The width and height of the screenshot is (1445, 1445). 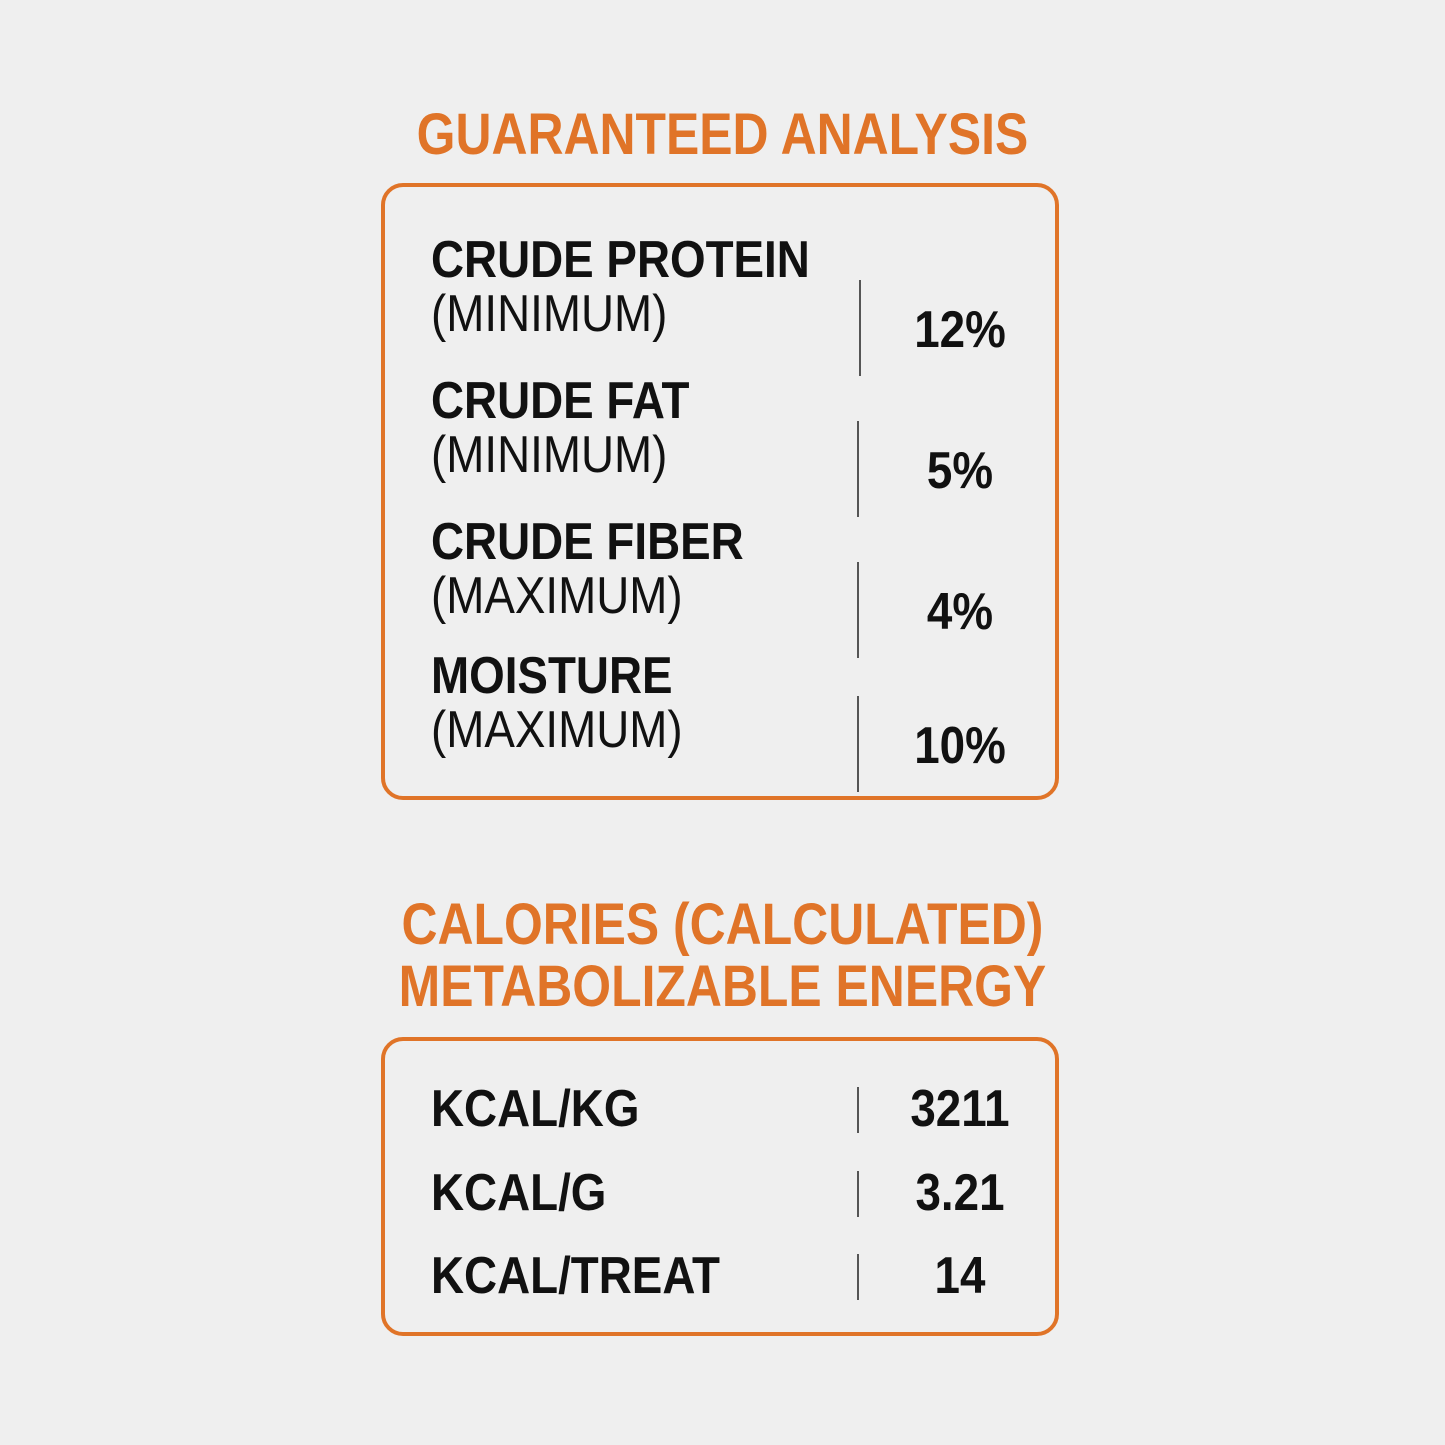 I want to click on analysis-row-value: 4%, so click(x=960, y=612).